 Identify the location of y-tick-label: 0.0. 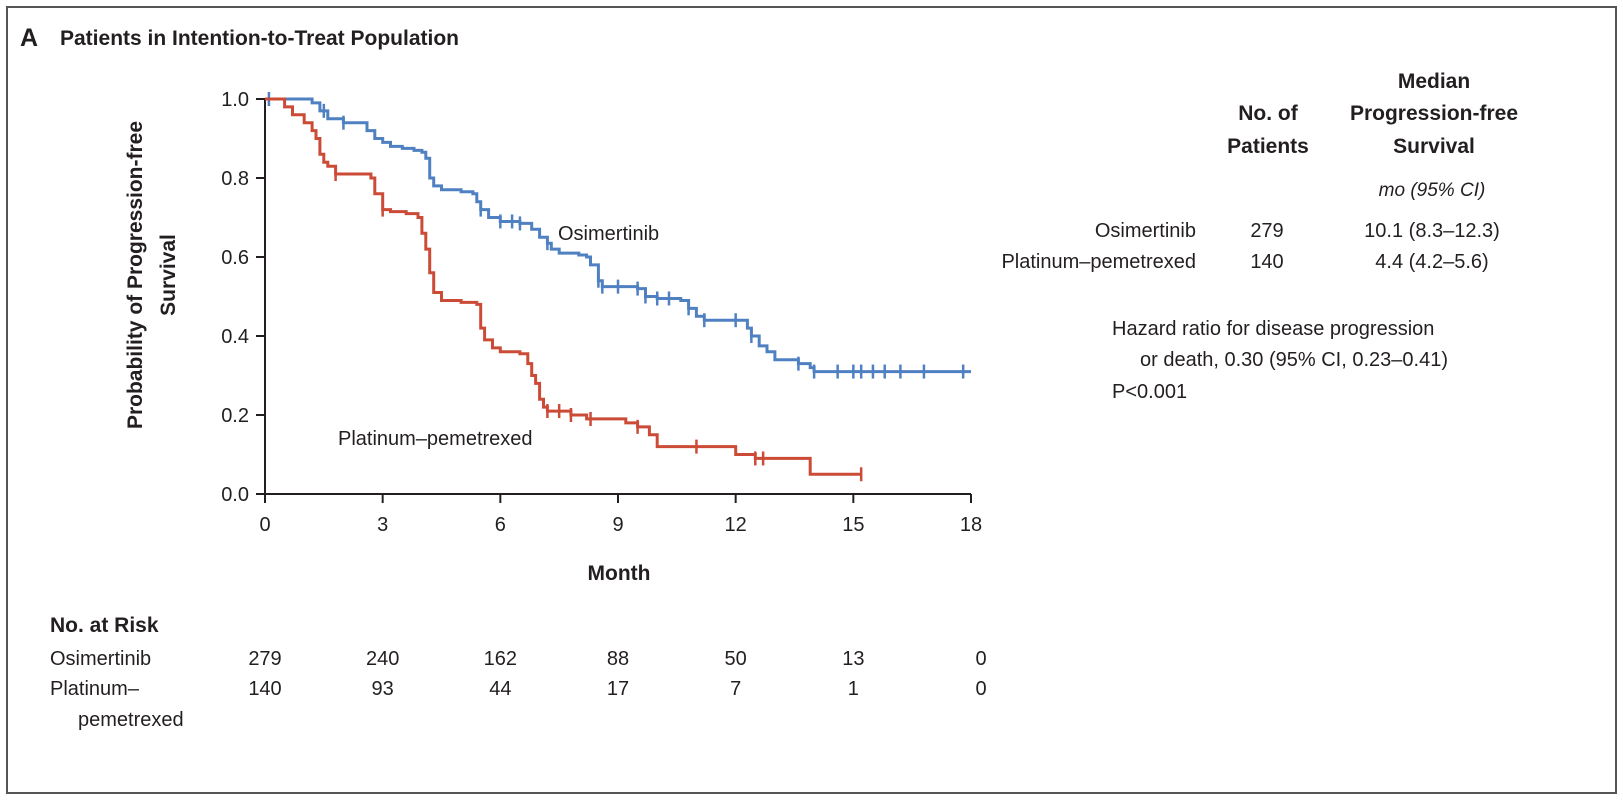
(235, 495).